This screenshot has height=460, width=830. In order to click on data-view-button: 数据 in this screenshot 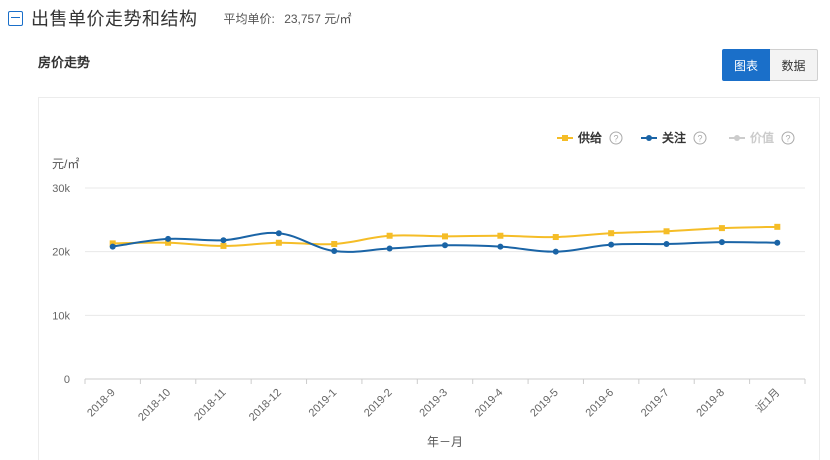, I will do `click(794, 65)`.